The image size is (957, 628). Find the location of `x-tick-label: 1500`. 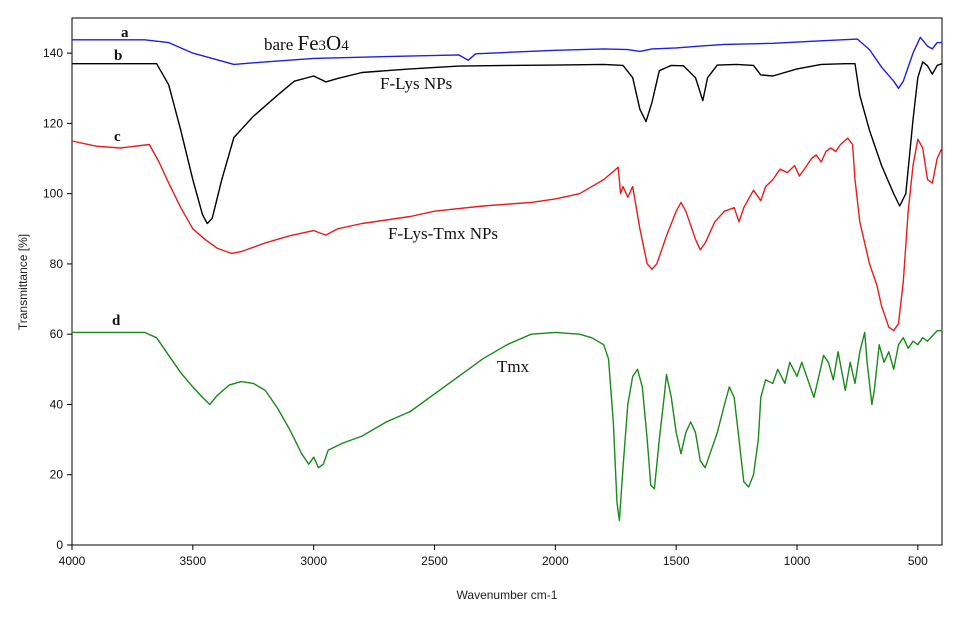

x-tick-label: 1500 is located at coordinates (676, 561).